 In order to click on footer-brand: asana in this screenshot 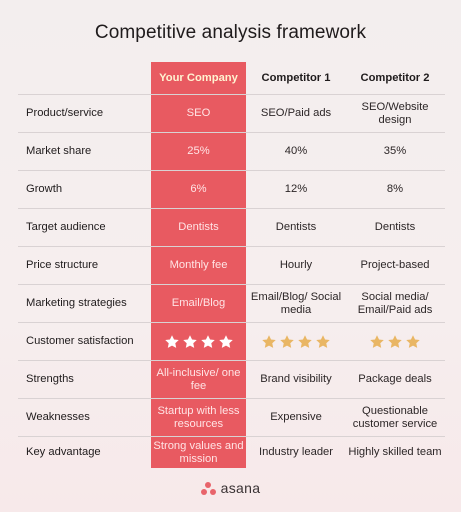, I will do `click(230, 488)`.